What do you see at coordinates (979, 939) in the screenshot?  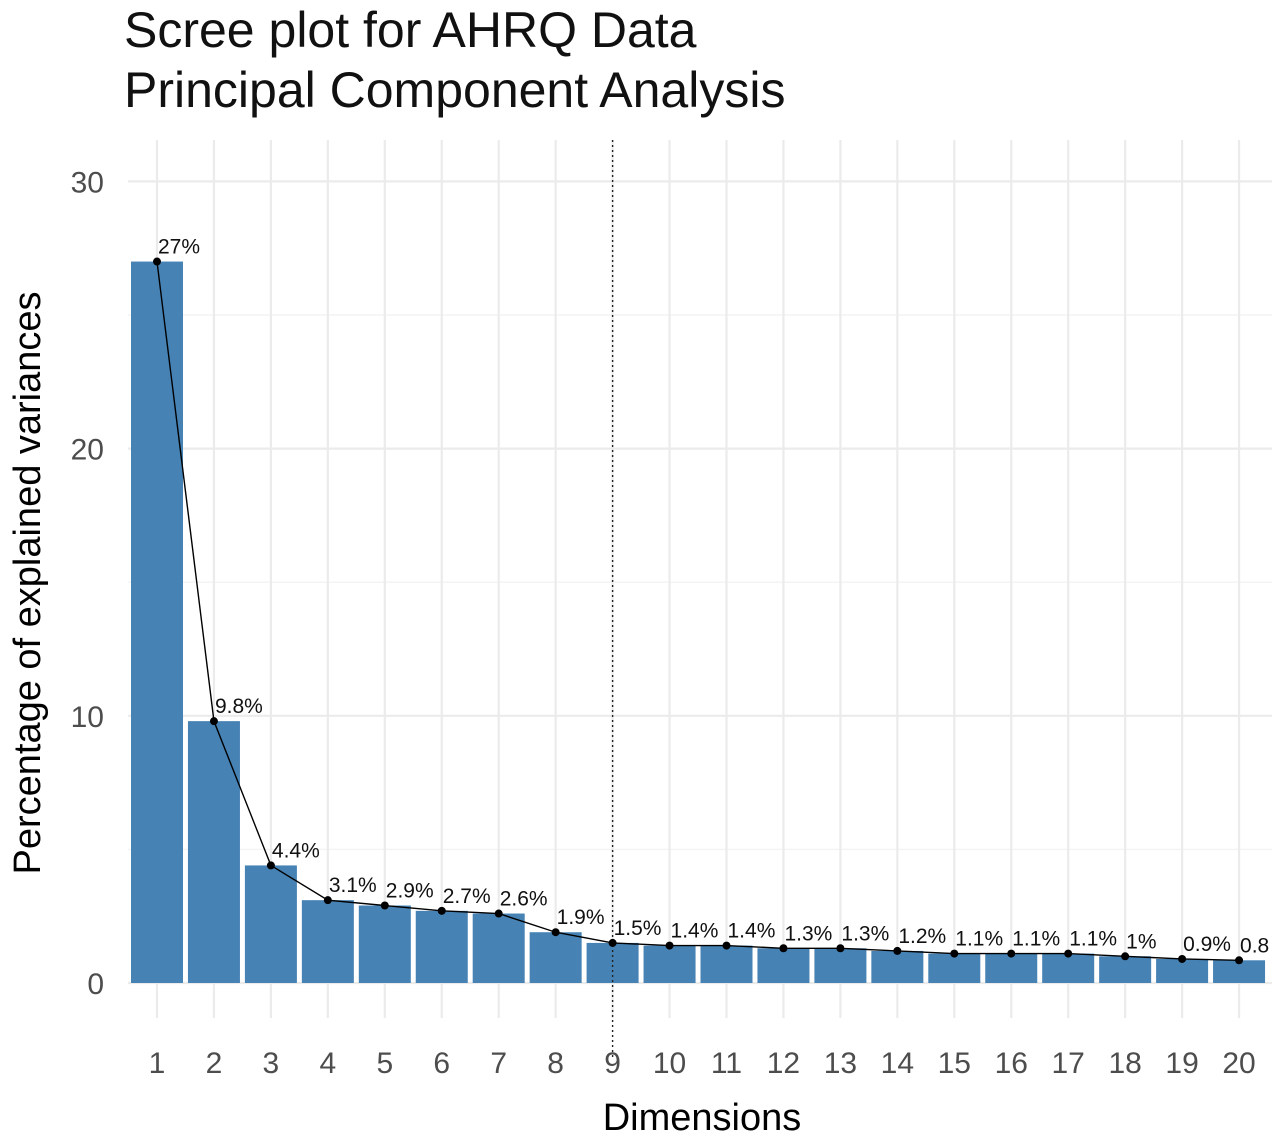 I see `bar-label-dim-15: 1.1%` at bounding box center [979, 939].